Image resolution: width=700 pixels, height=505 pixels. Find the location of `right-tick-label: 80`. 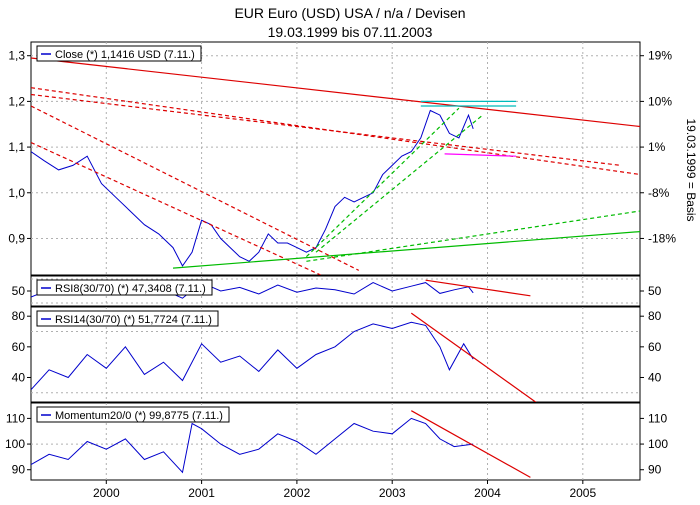

right-tick-label: 80 is located at coordinates (655, 316).